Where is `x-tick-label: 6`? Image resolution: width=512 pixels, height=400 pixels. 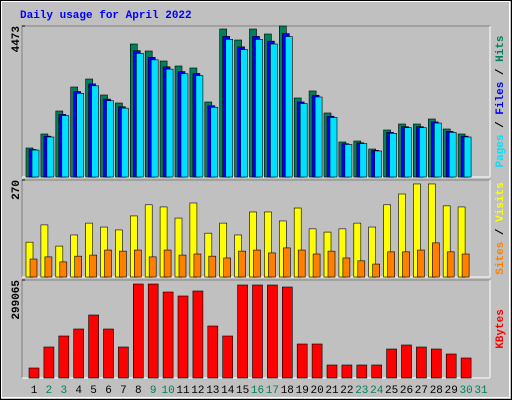 x-tick-label: 6 is located at coordinates (108, 391).